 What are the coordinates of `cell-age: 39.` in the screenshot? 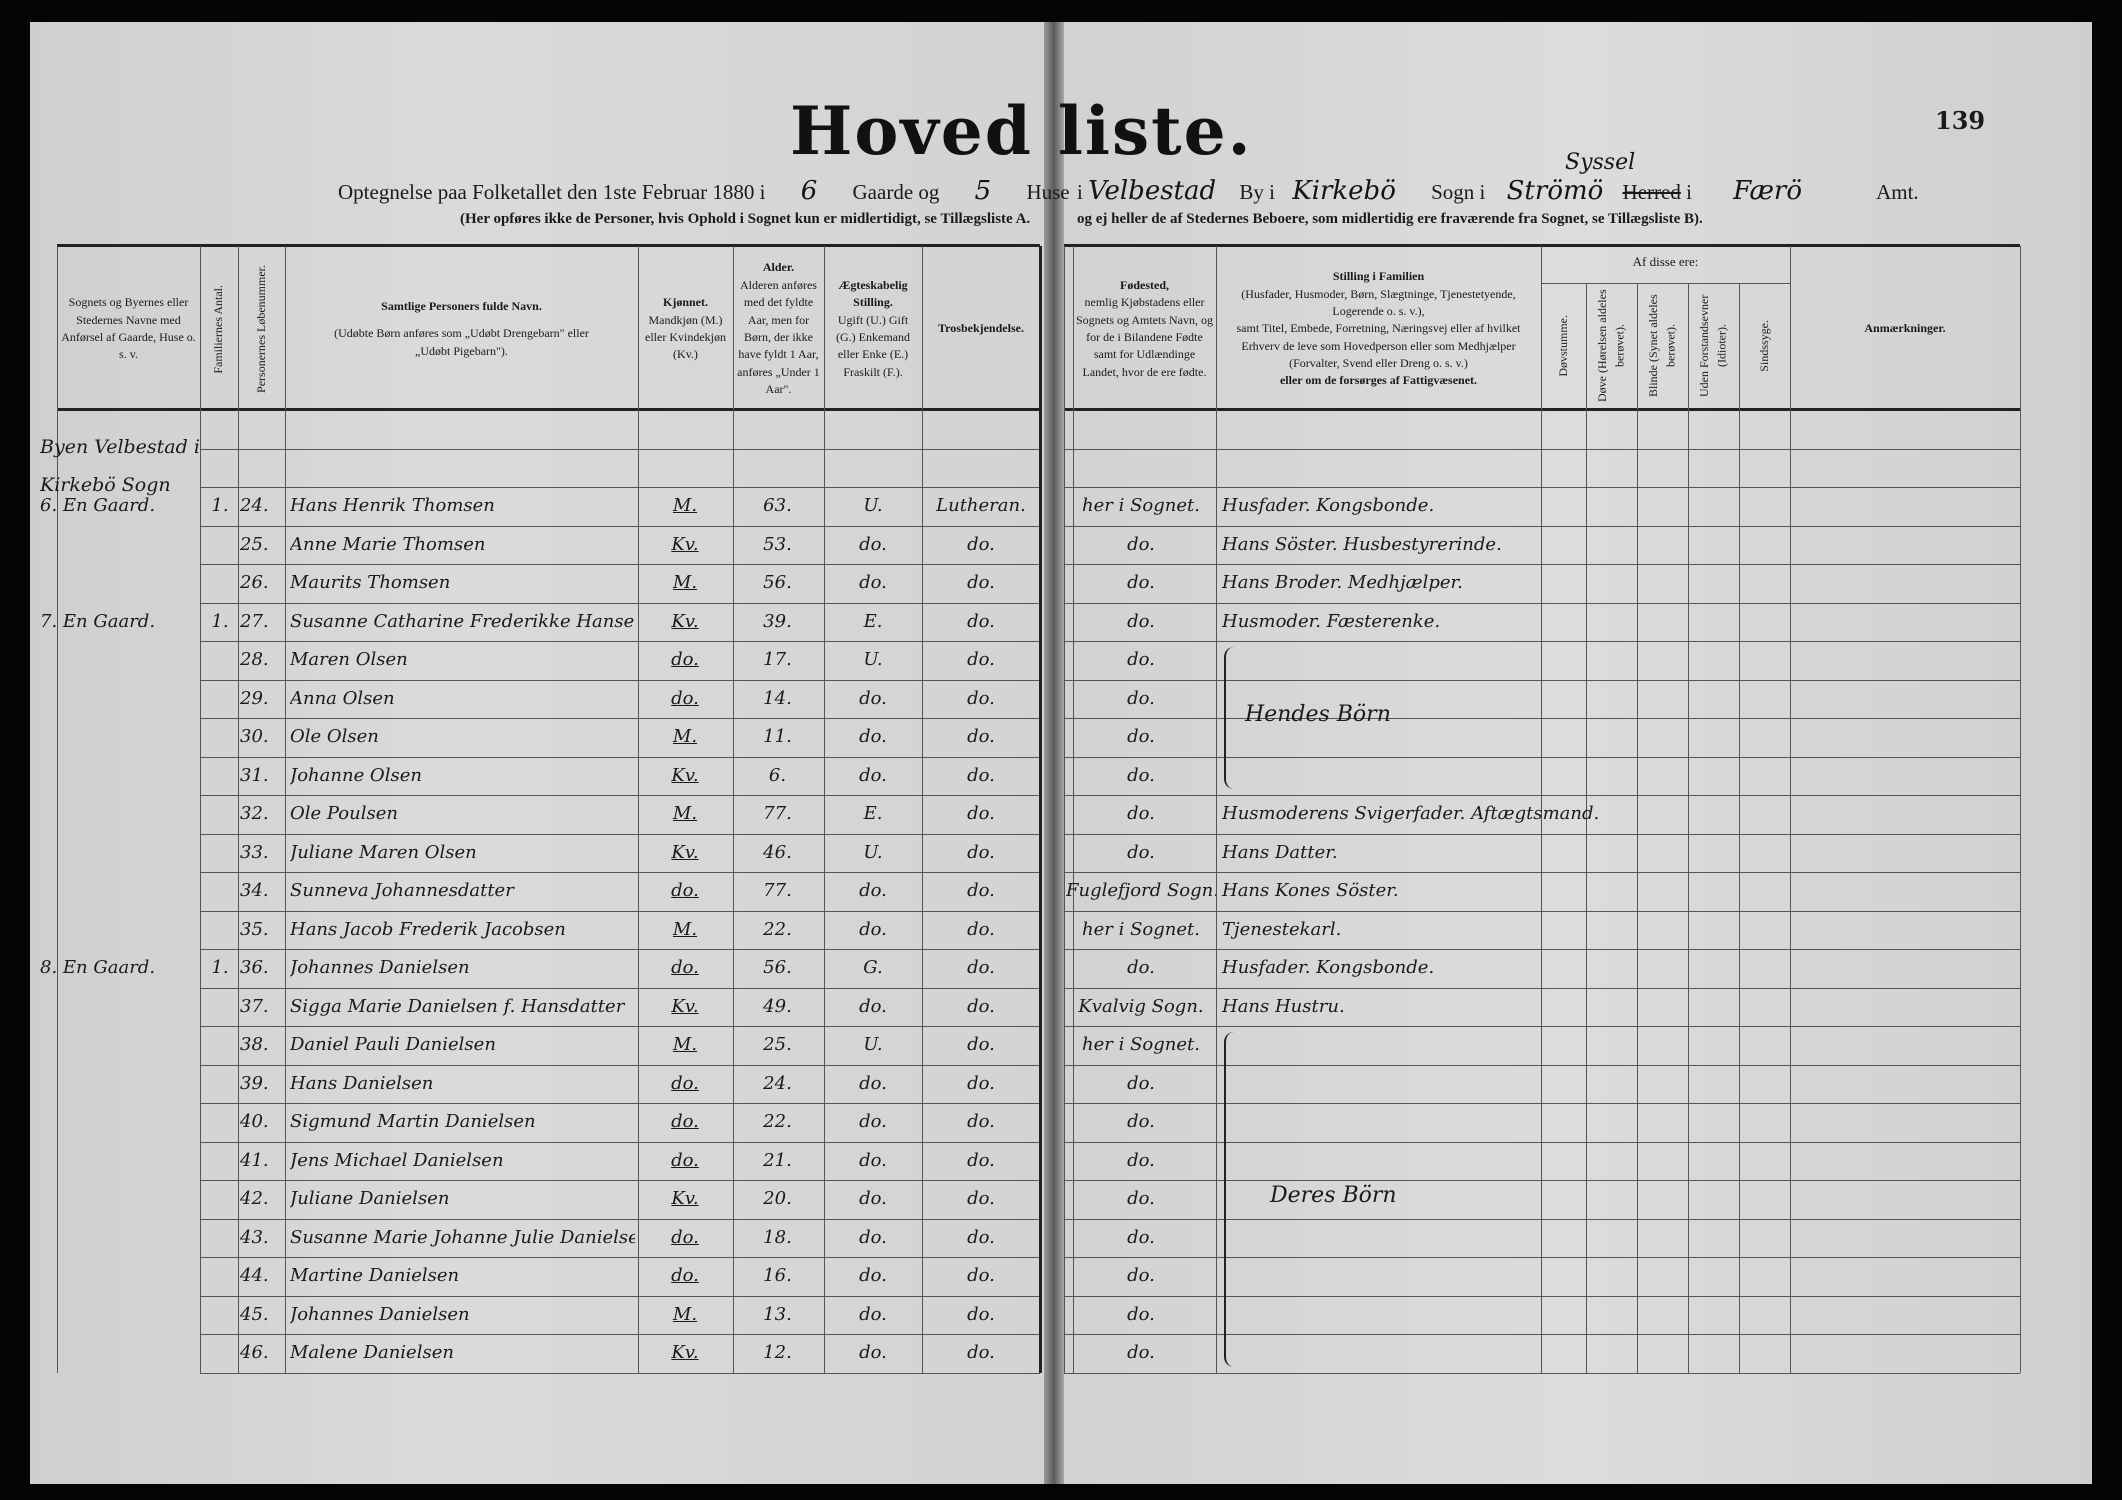 It's located at (777, 621).